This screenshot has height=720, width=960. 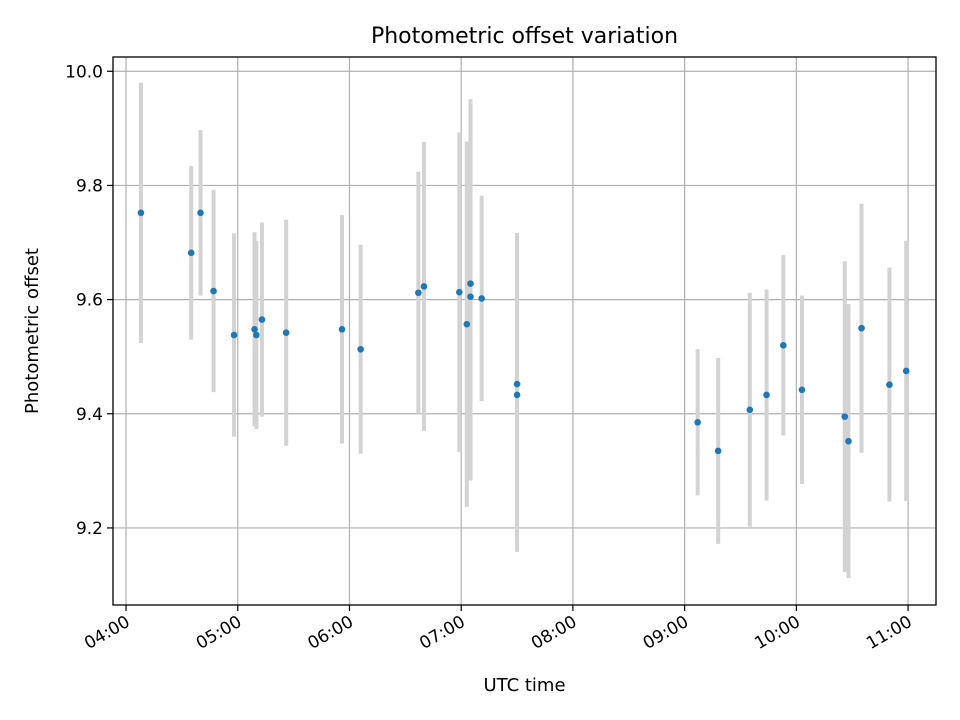 What do you see at coordinates (524, 685) in the screenshot?
I see `x-axis-label: UTC time` at bounding box center [524, 685].